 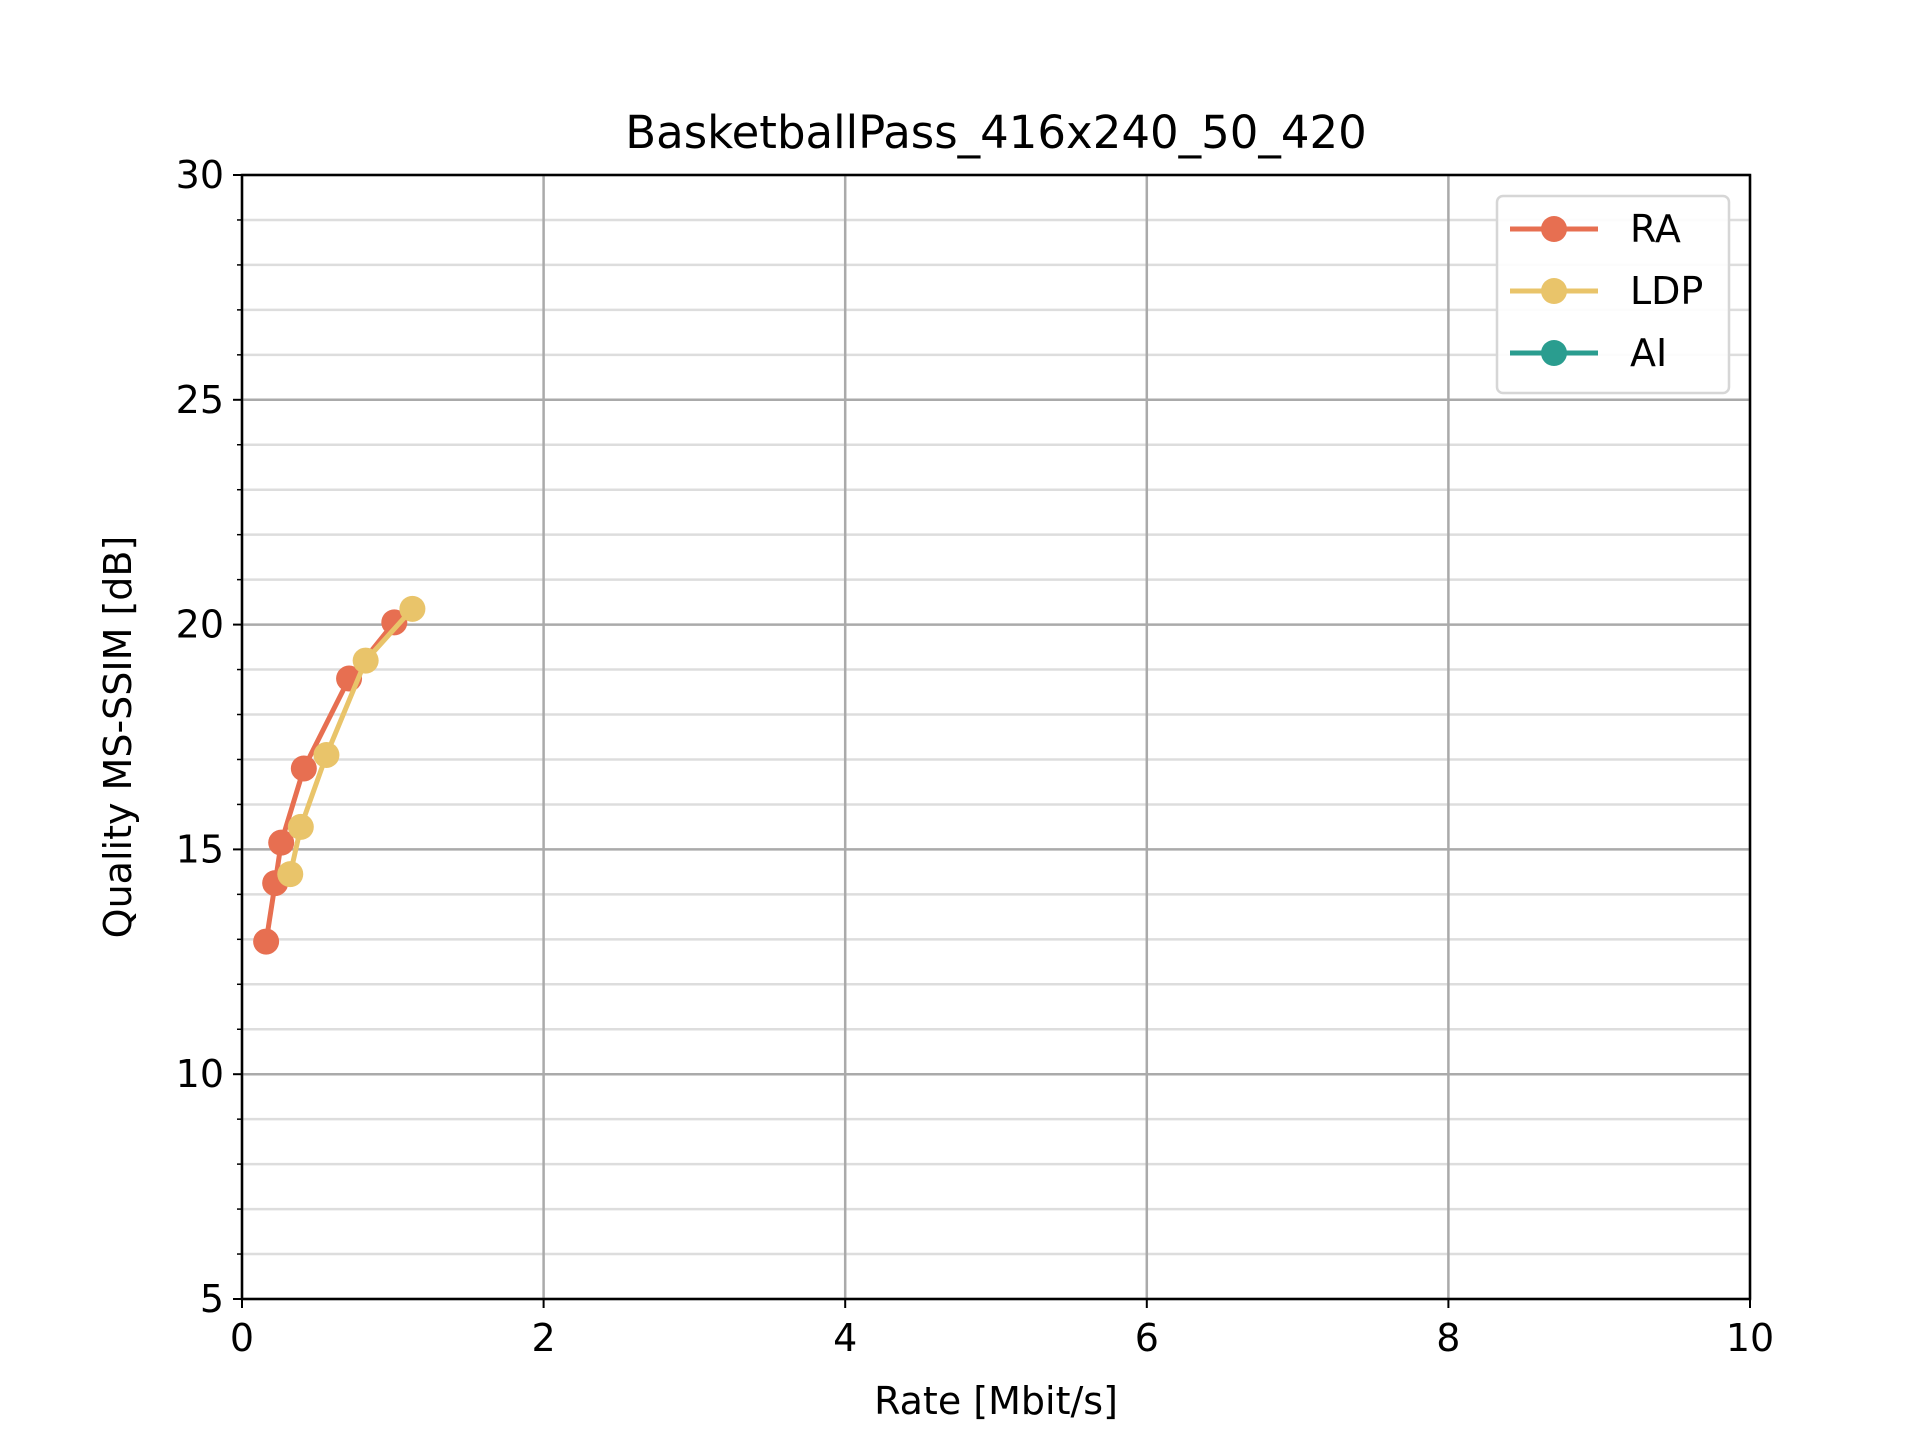 What do you see at coordinates (200, 400) in the screenshot?
I see `y-tick-label: 25` at bounding box center [200, 400].